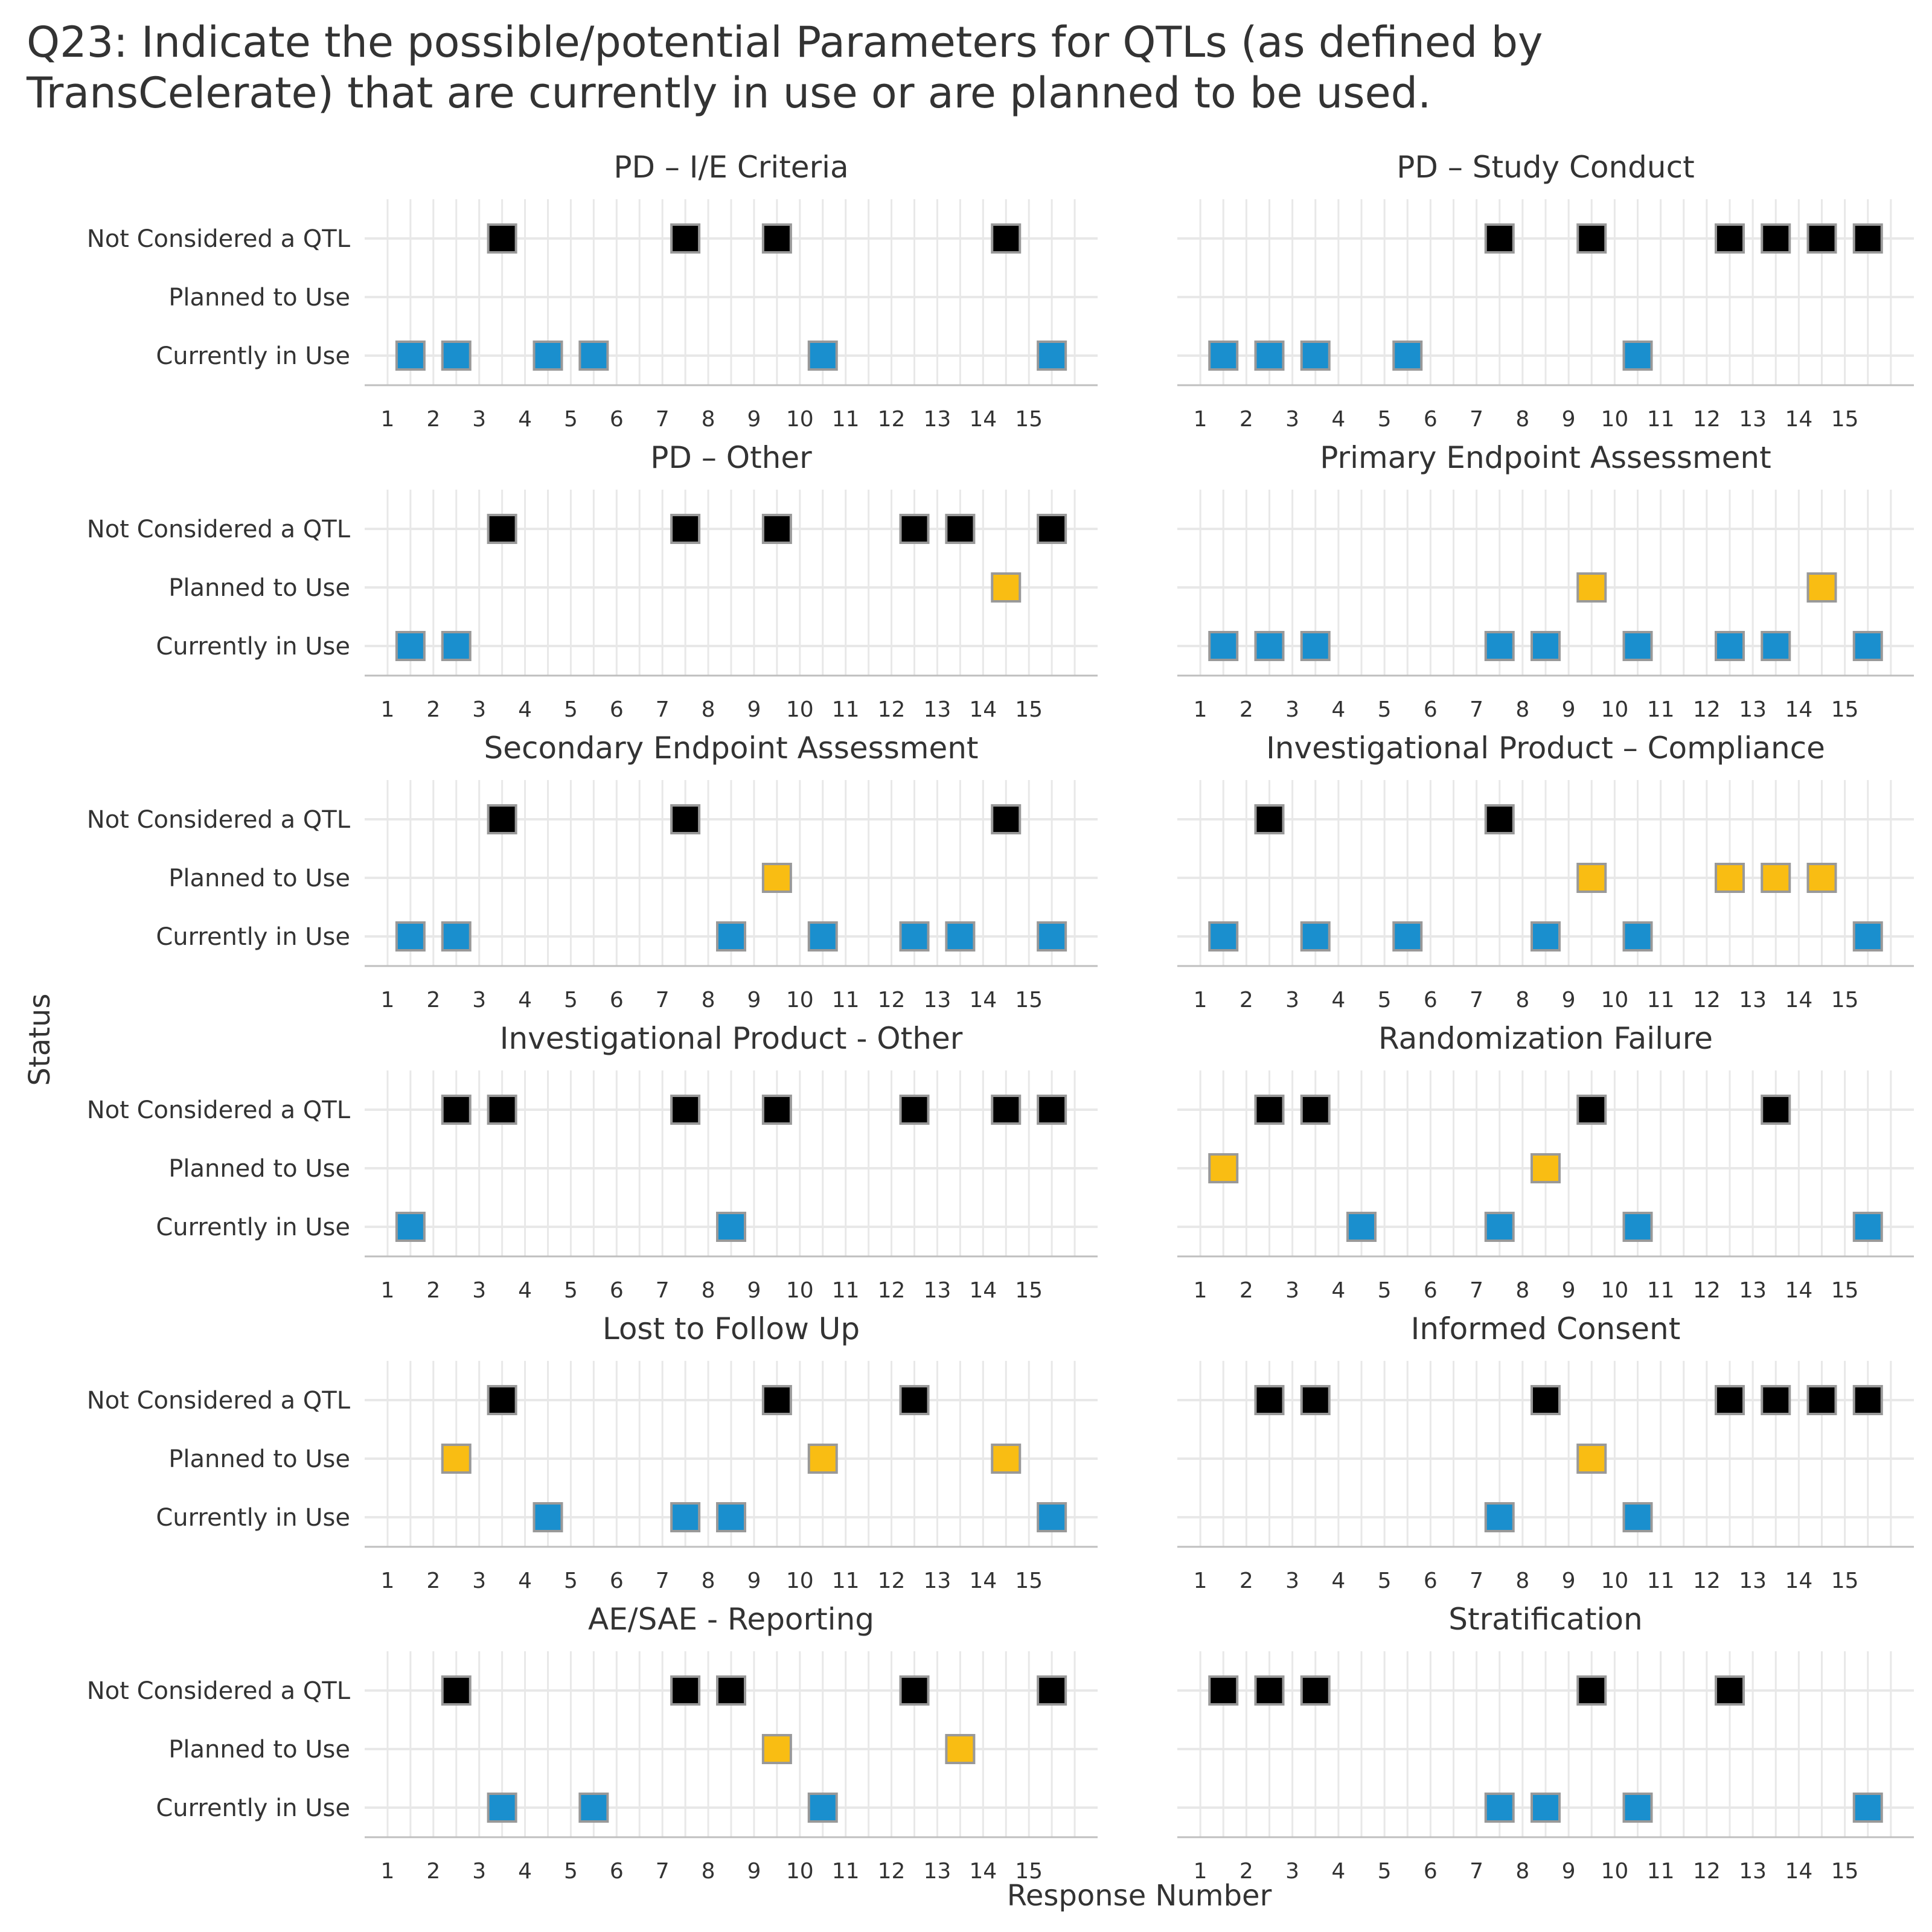 This screenshot has height=1932, width=1932. I want to click on facet-title: Lost to Follow Up, so click(731, 1329).